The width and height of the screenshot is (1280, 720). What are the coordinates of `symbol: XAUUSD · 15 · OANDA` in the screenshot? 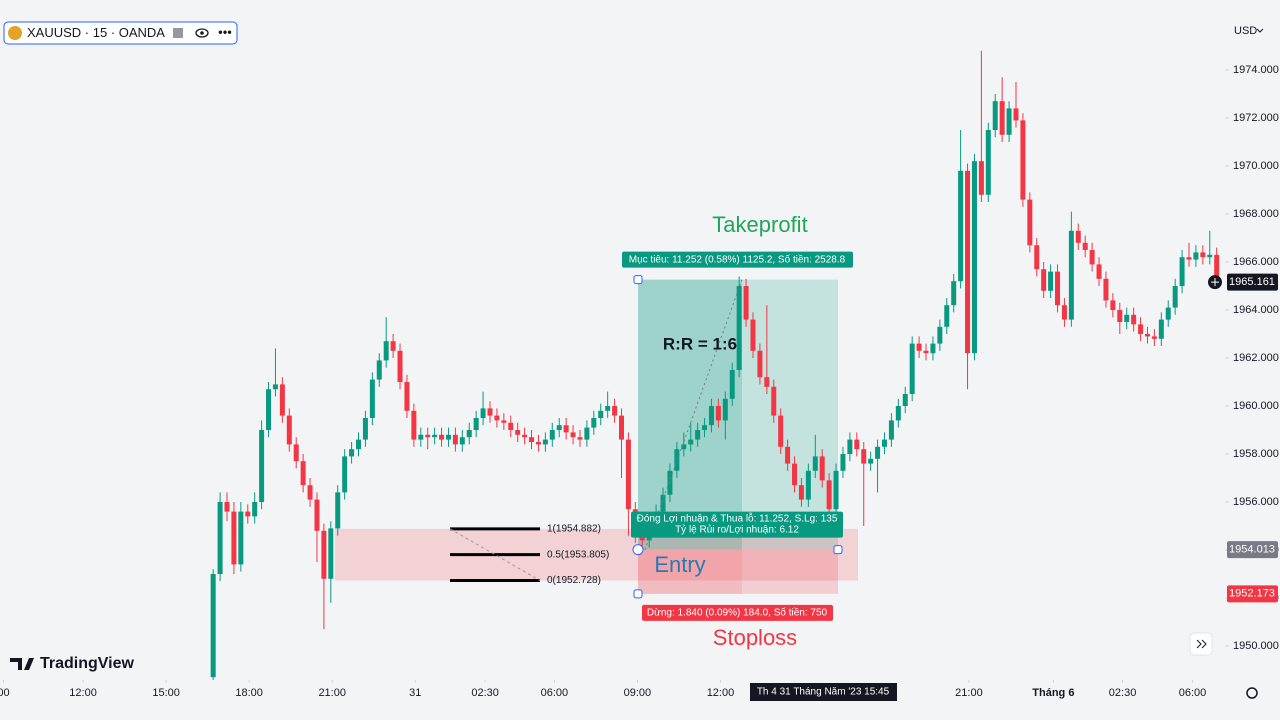 It's located at (96, 32).